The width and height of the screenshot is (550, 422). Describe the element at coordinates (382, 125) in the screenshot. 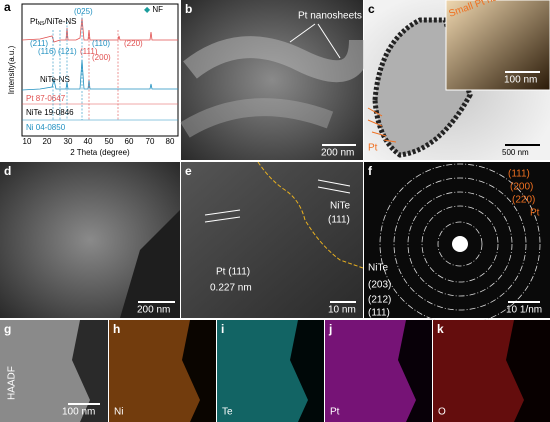

I see `arrows` at that location.